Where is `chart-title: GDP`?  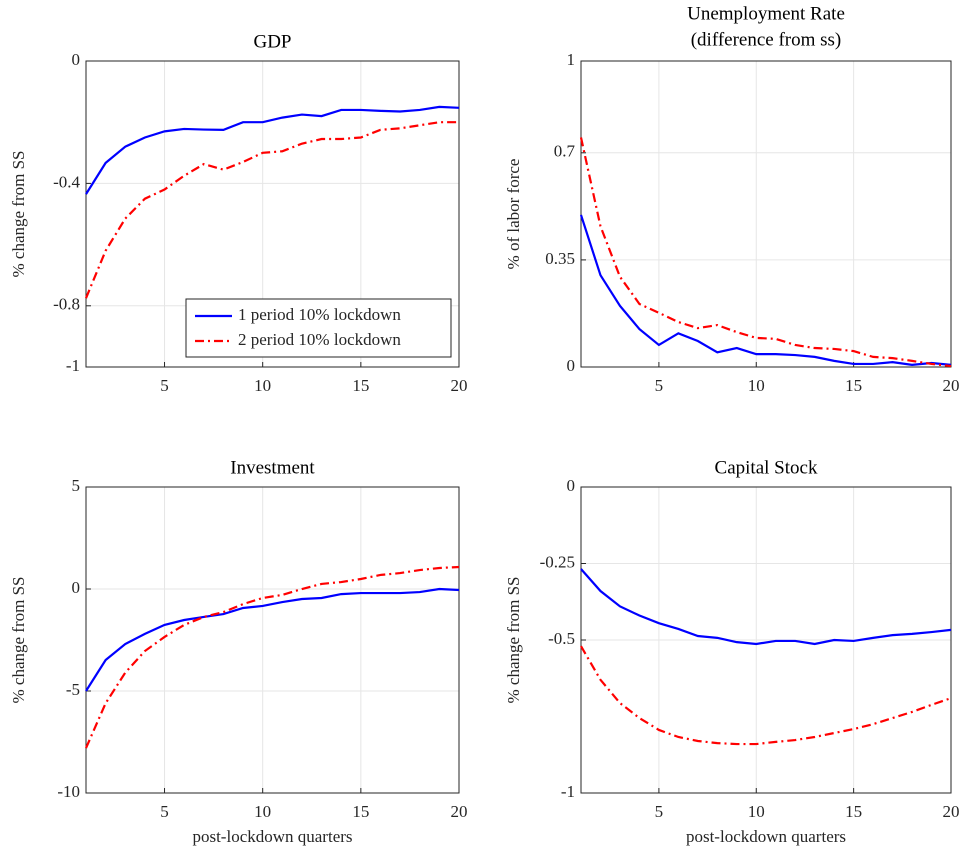
chart-title: GDP is located at coordinates (272, 41).